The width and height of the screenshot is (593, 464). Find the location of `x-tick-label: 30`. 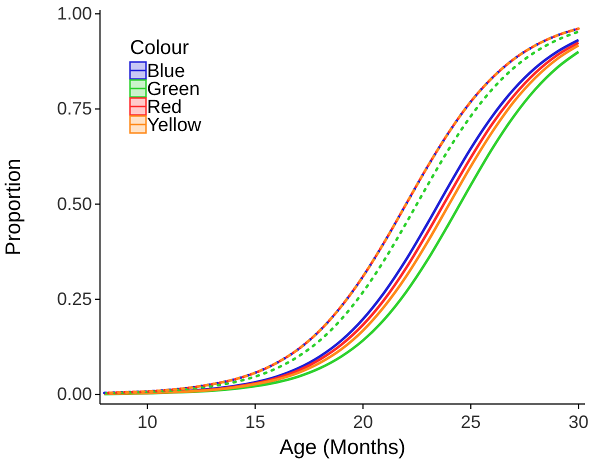

x-tick-label: 30 is located at coordinates (578, 422).